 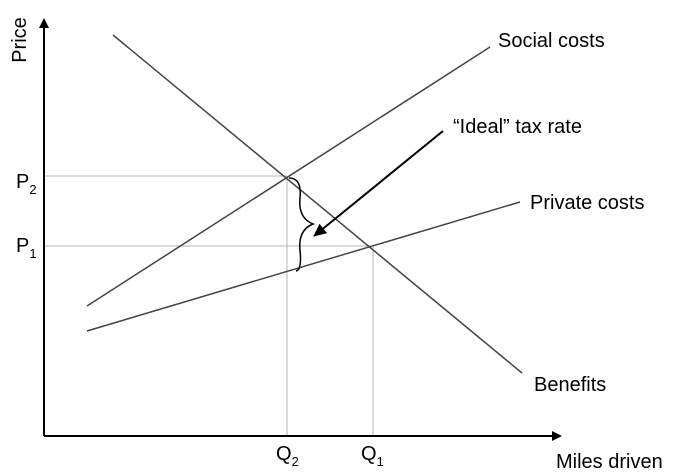 What do you see at coordinates (609, 462) in the screenshot?
I see `x-axis-label: Miles driven` at bounding box center [609, 462].